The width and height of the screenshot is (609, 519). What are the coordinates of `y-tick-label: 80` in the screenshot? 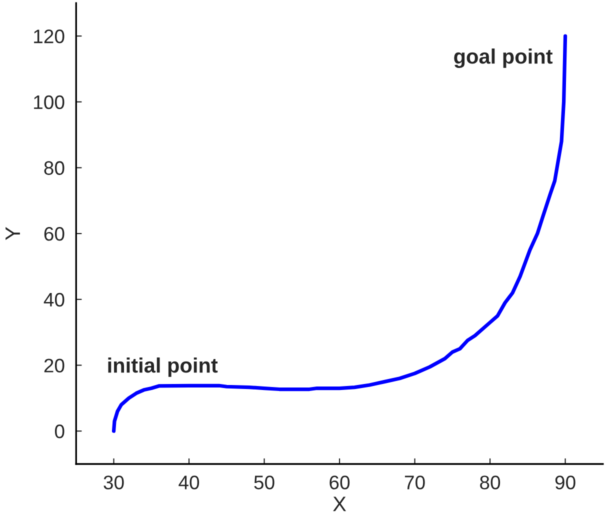 It's located at (54, 168).